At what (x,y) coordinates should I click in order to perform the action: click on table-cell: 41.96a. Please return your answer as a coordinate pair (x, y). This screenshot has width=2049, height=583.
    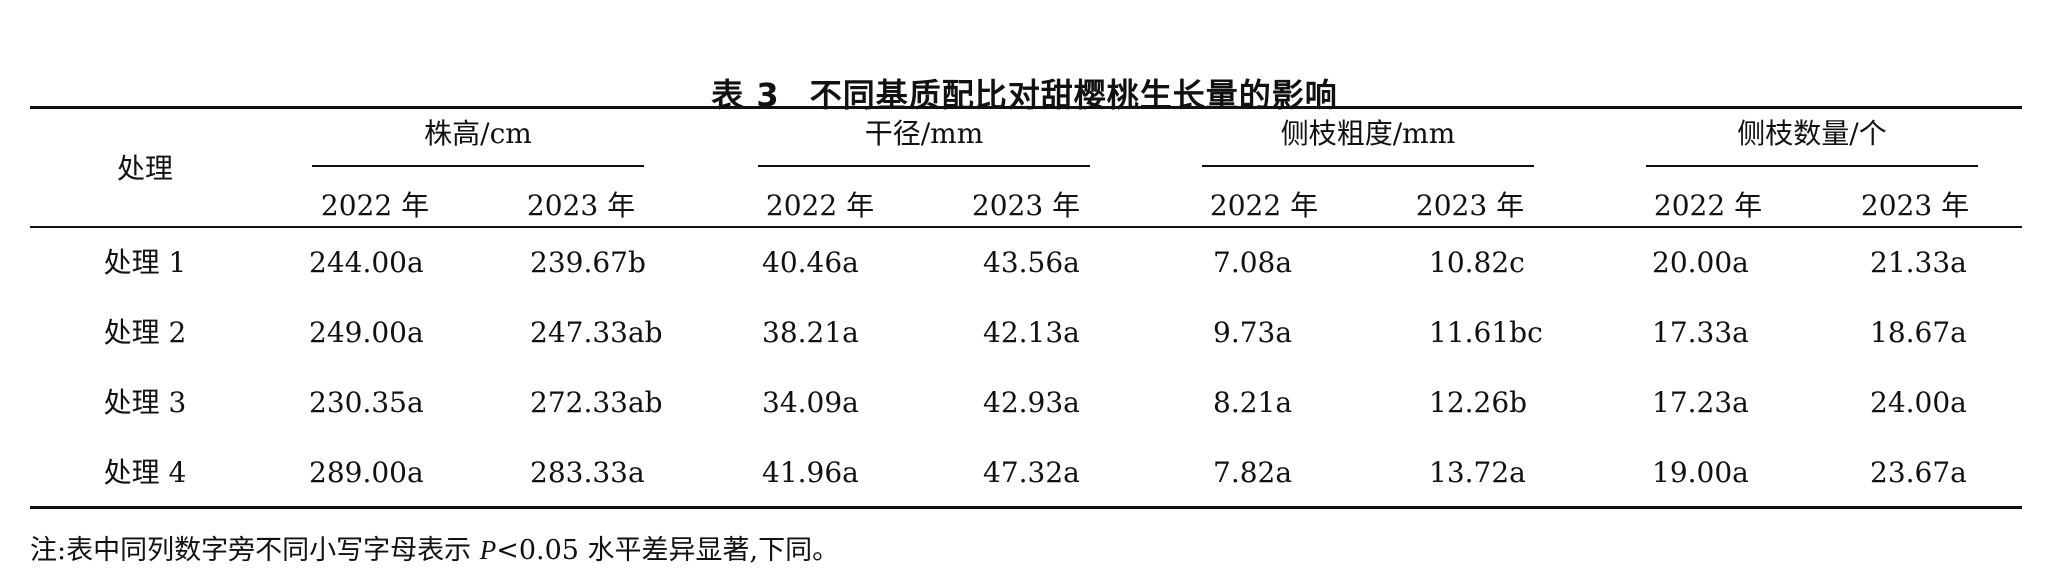
    Looking at the image, I should click on (810, 472).